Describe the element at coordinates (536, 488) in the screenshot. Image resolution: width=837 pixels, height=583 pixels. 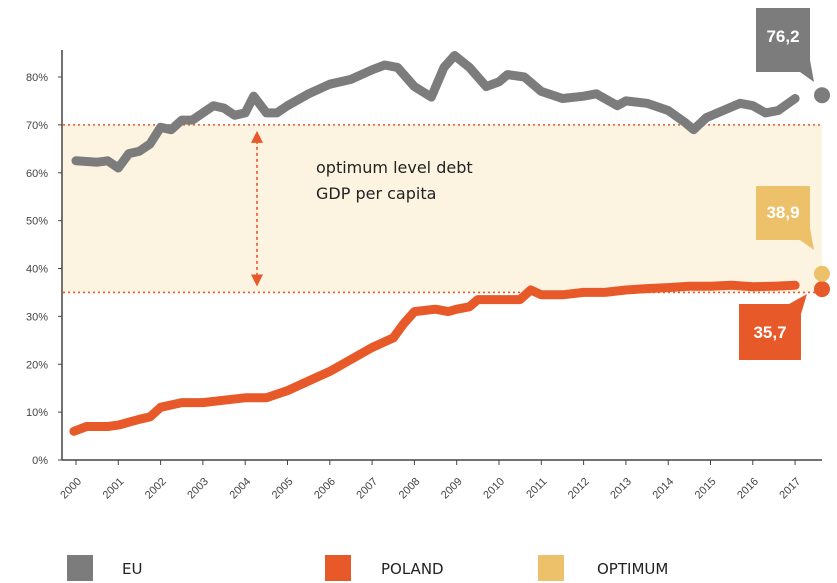
I see `x-tick-label-2011: 2011` at that location.